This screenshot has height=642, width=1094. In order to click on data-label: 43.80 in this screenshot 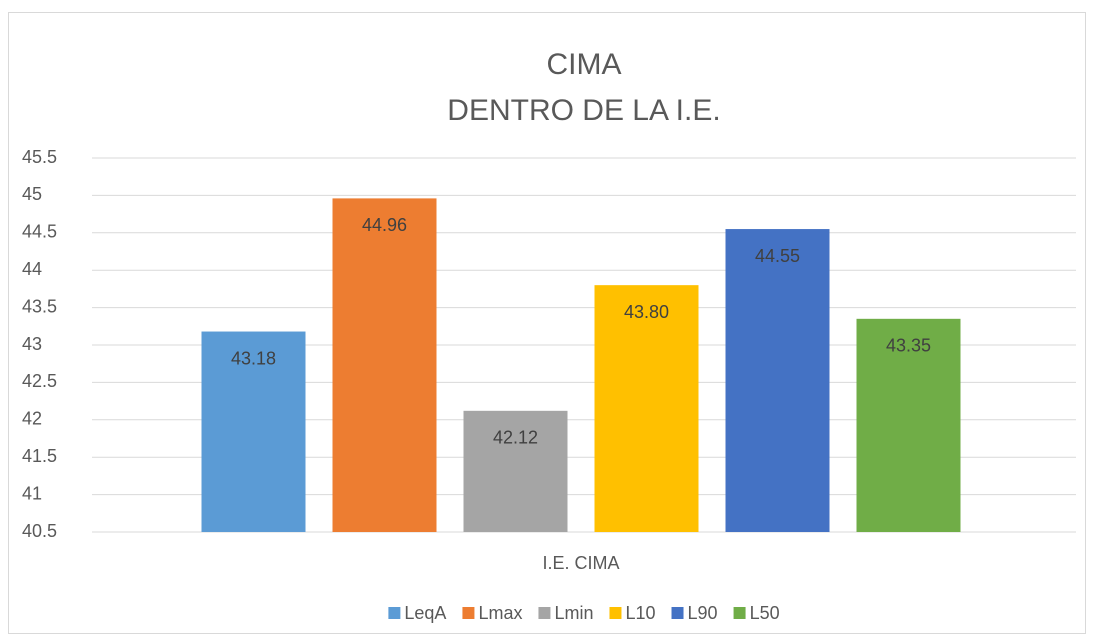, I will do `click(646, 312)`.